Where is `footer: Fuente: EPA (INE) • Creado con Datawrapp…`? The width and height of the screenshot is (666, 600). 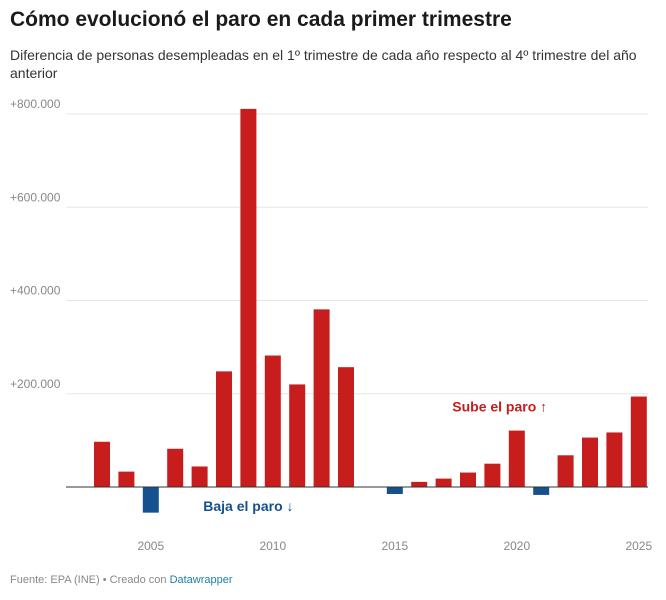
footer: Fuente: EPA (INE) • Creado con Datawrapp… is located at coordinates (121, 580).